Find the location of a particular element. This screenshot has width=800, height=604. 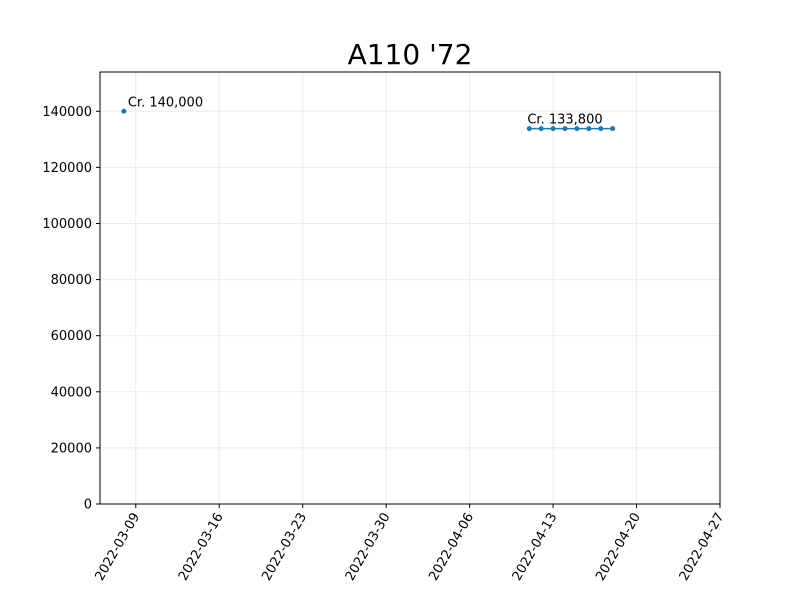

data-label: Cr. 140,000 is located at coordinates (165, 102).